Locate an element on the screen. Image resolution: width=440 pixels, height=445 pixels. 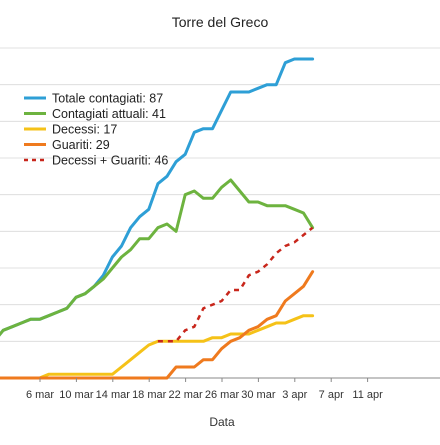
legend-label: Decessi + Guariti: 46 is located at coordinates (110, 161).